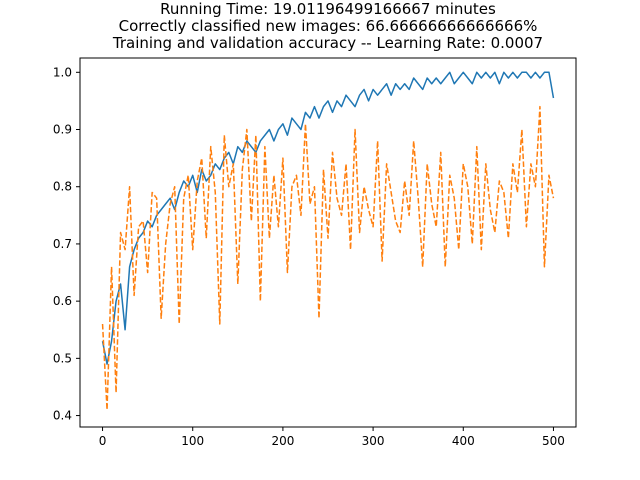  I want to click on x-axis-ticks: 0 100 200 300 400 500, so click(332, 437).